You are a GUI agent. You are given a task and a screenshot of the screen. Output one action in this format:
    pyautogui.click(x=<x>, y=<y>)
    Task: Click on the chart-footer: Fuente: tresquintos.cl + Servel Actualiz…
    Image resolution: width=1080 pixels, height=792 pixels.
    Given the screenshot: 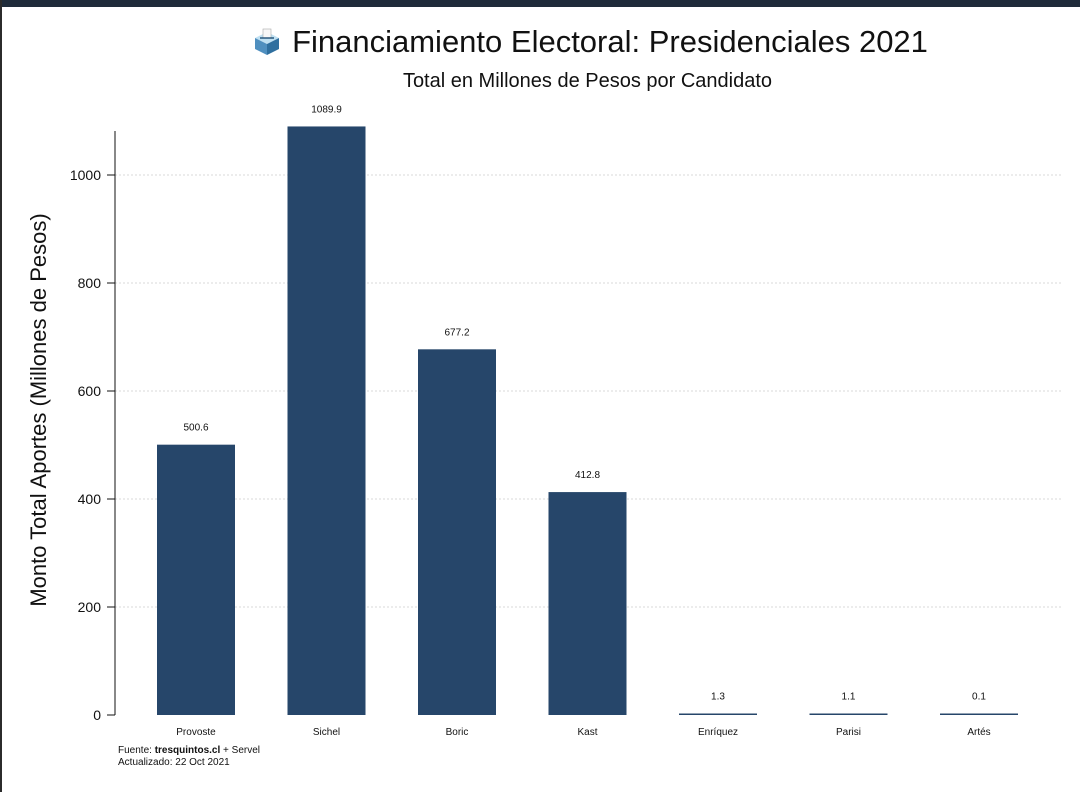 What is the action you would take?
    pyautogui.click(x=189, y=757)
    